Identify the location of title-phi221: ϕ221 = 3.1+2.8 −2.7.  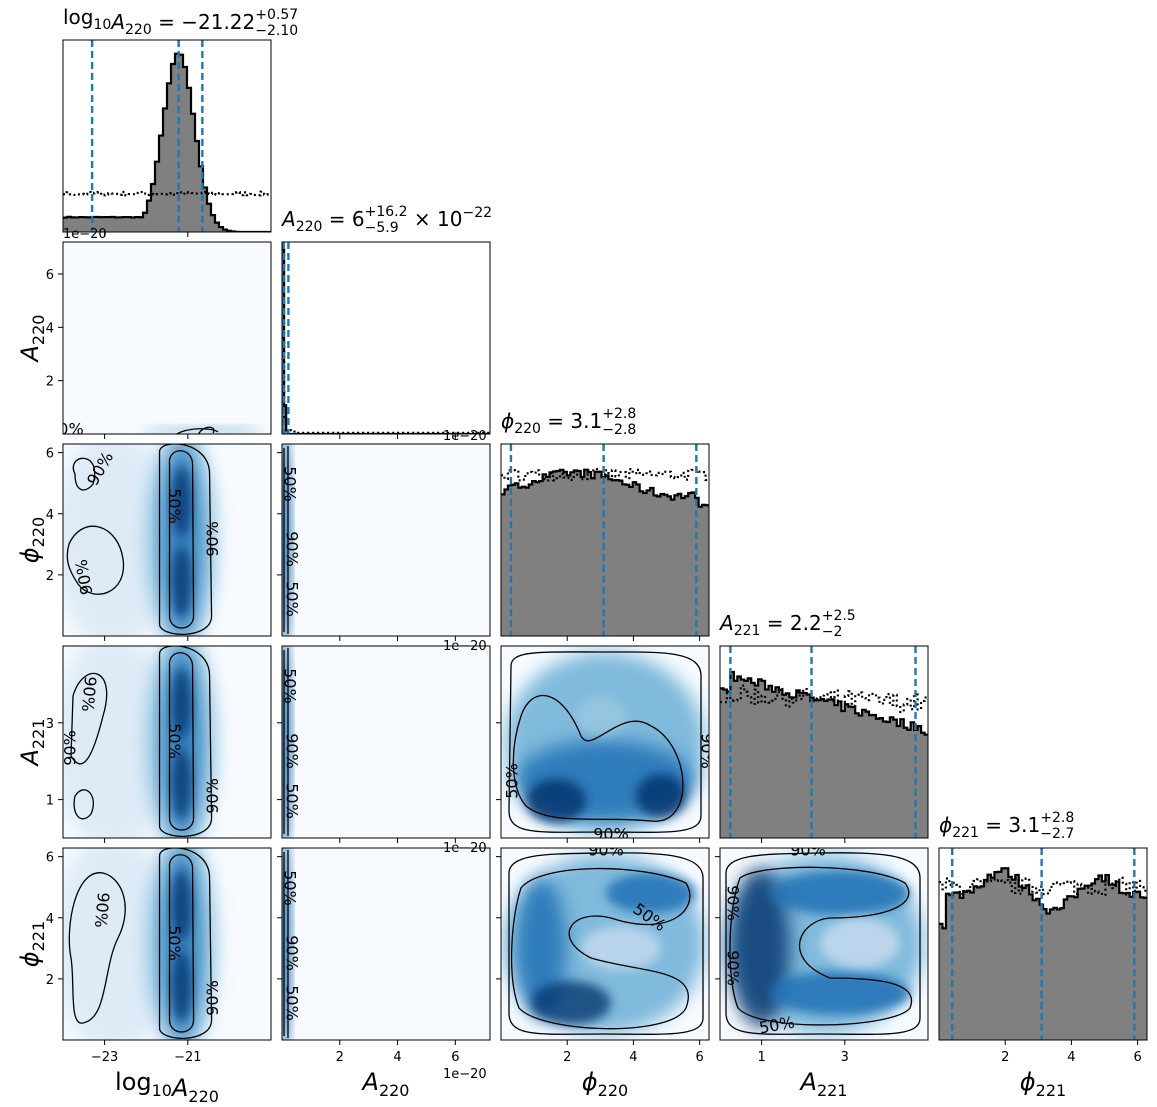
(1006, 826).